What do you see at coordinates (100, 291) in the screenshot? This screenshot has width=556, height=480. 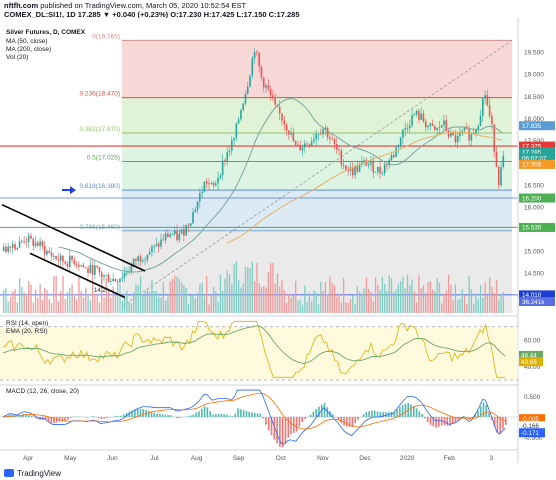 I see `wedge-annotation: 14.2` at bounding box center [100, 291].